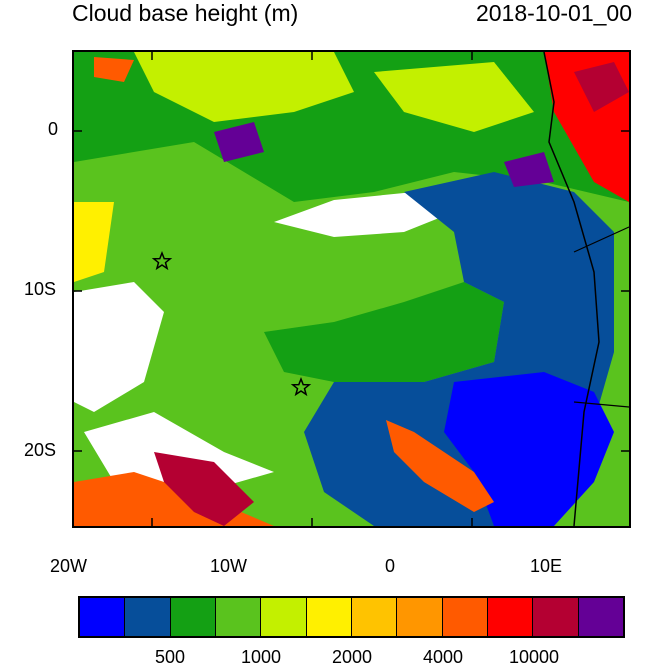 The height and width of the screenshot is (668, 650). I want to click on y-tick-label: 0, so click(53, 129).